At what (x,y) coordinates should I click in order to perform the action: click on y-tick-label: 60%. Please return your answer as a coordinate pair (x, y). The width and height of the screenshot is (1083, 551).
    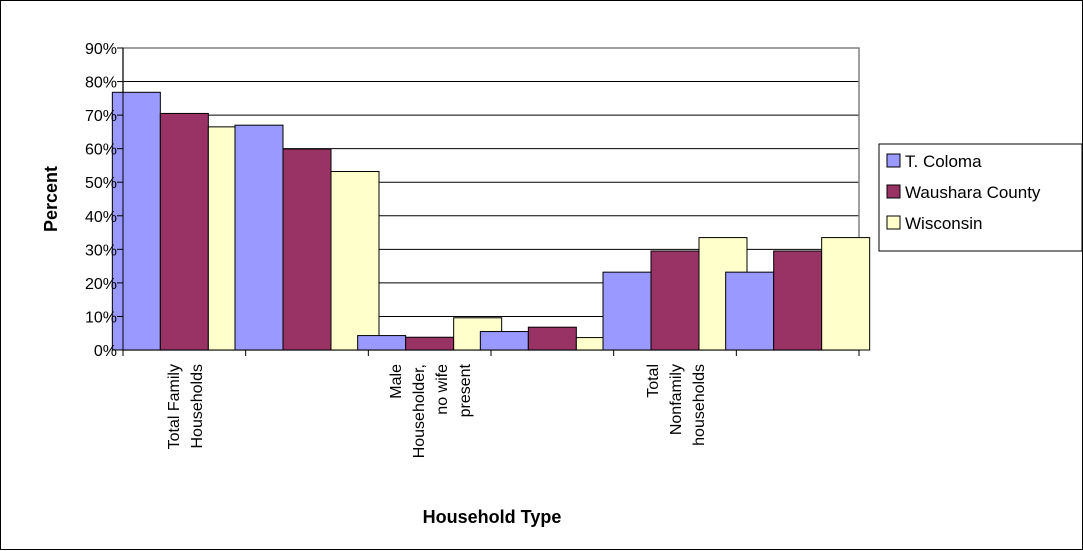
    Looking at the image, I should click on (101, 150).